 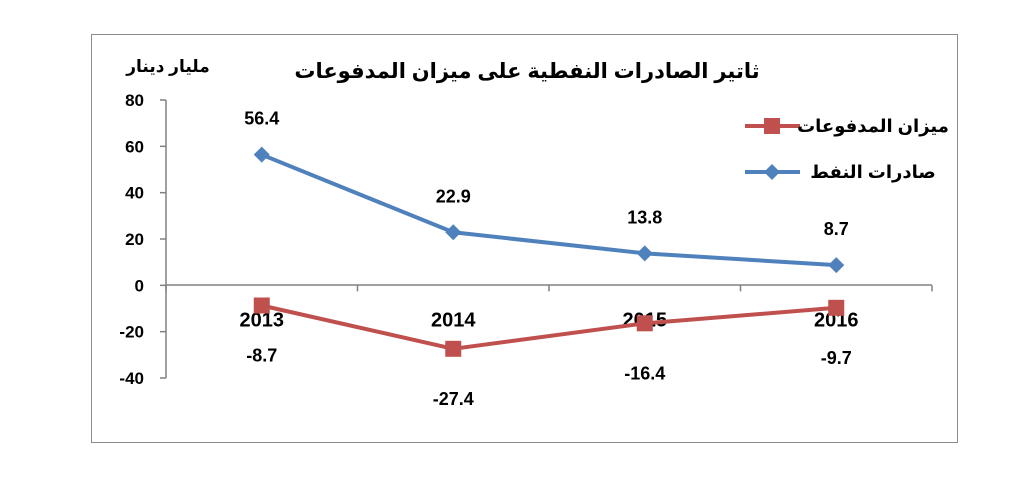 What do you see at coordinates (644, 373) in the screenshot?
I see `data-label: -16.4` at bounding box center [644, 373].